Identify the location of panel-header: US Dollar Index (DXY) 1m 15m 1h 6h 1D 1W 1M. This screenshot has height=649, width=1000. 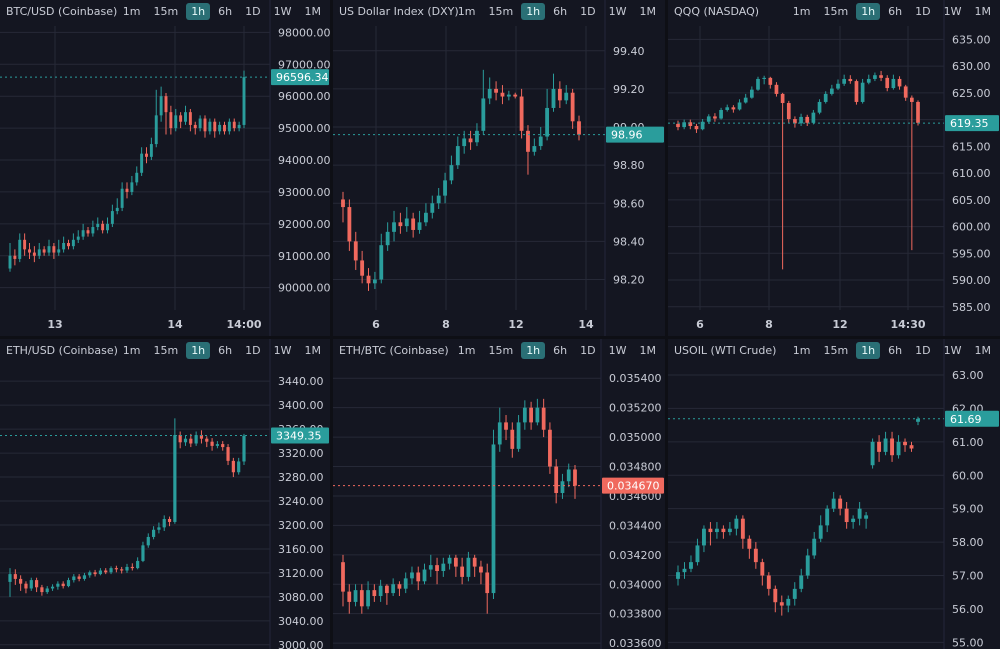
(499, 12).